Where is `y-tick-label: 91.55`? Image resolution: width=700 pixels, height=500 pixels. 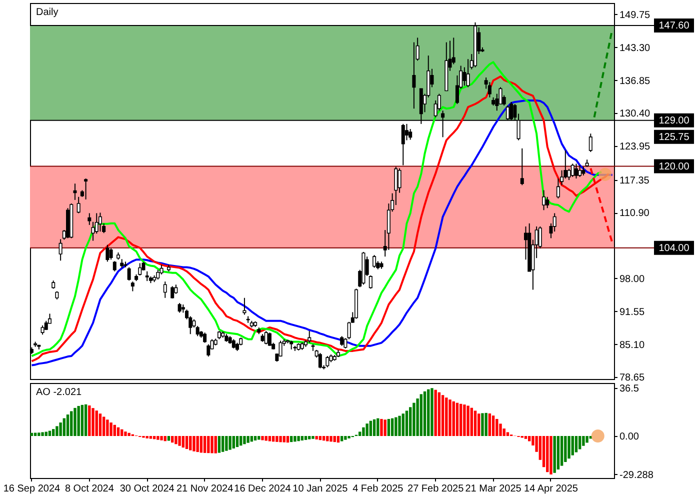
y-tick-label: 91.55 is located at coordinates (632, 312).